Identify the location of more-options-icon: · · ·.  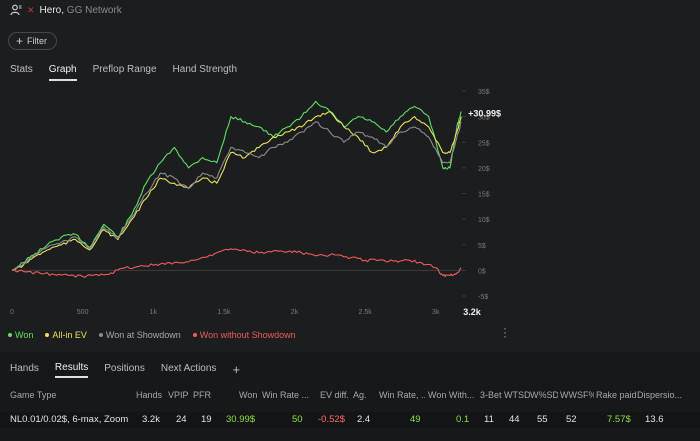
(505, 332).